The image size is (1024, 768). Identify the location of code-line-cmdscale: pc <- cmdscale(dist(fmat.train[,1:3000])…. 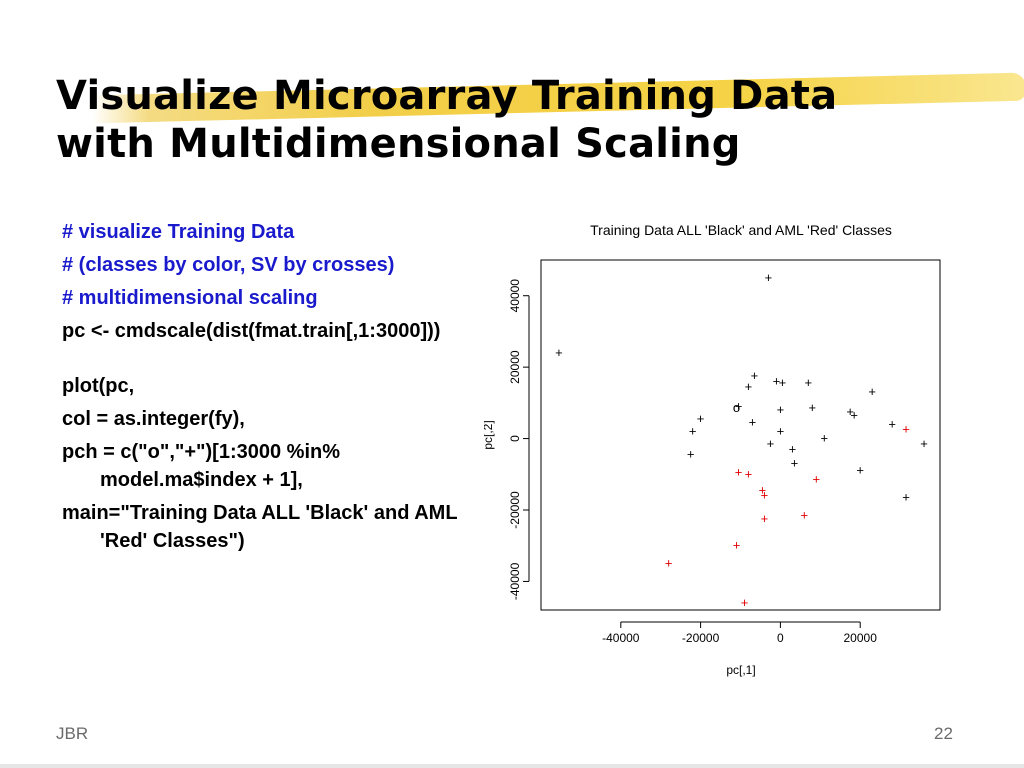
(251, 331).